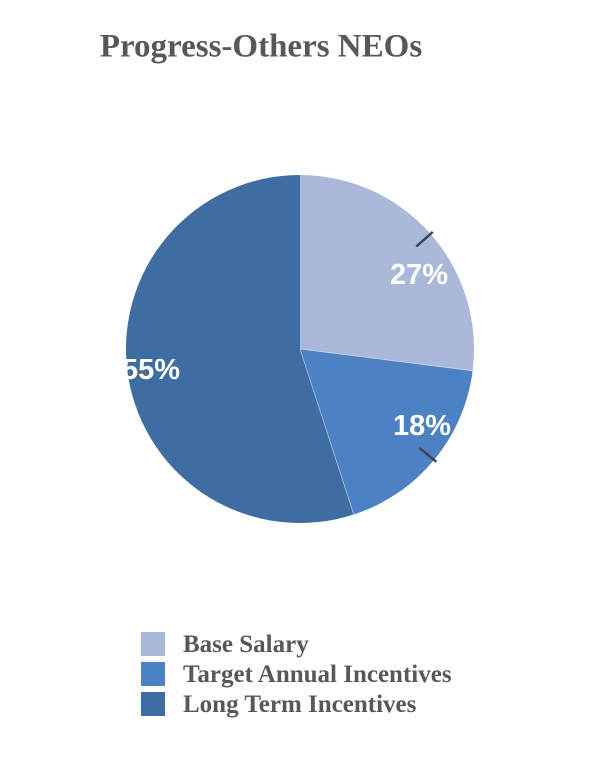  What do you see at coordinates (300, 704) in the screenshot?
I see `legend-label-long-term-incentives: Long Term Incentives` at bounding box center [300, 704].